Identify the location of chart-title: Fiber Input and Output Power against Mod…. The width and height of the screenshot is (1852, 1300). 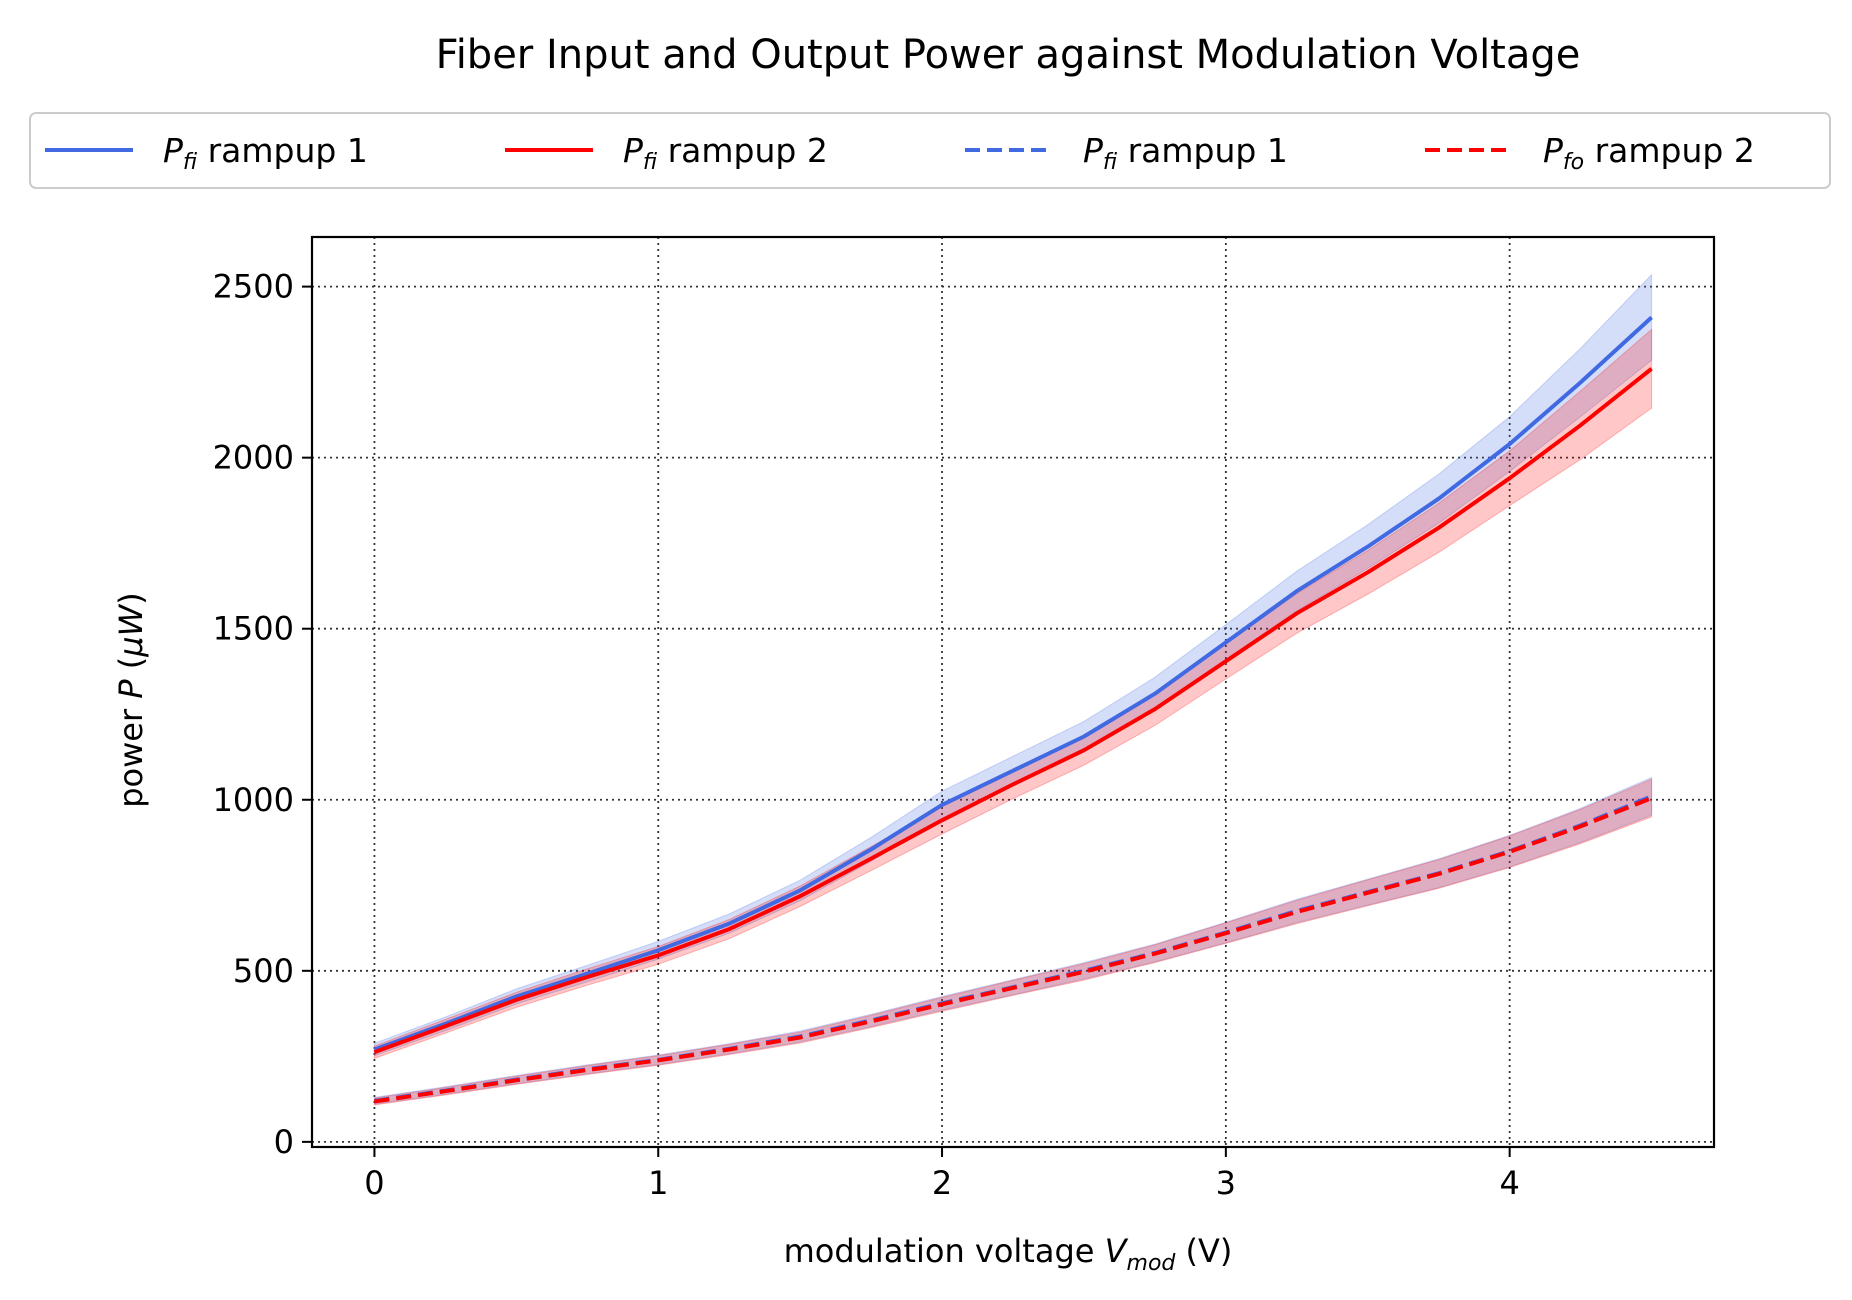
(1008, 55).